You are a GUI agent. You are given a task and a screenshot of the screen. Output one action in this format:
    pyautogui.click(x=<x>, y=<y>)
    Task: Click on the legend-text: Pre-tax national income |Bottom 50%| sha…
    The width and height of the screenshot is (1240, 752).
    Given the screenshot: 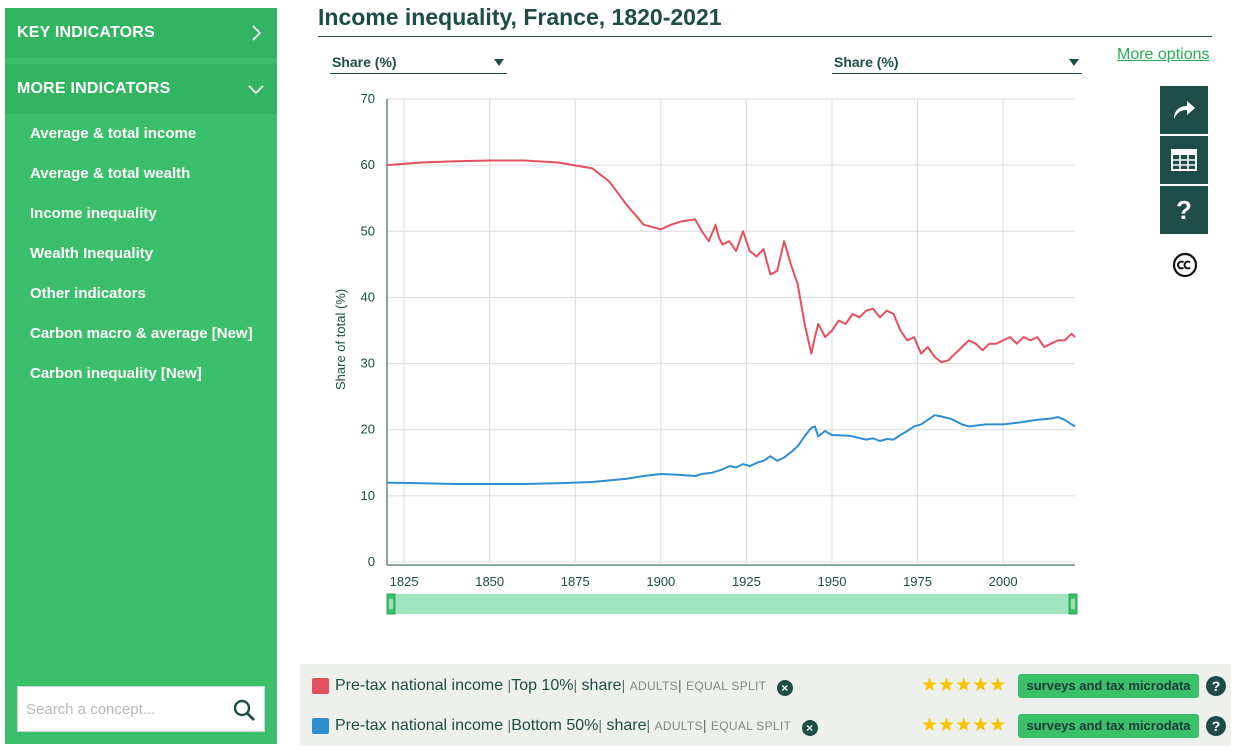 What is the action you would take?
    pyautogui.click(x=576, y=726)
    